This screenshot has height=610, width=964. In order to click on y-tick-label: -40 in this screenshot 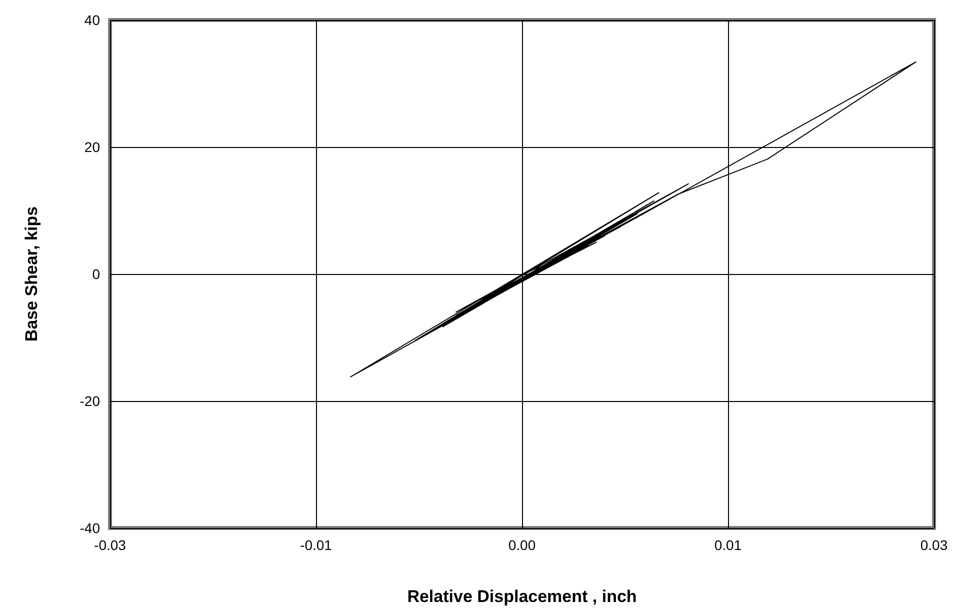, I will do `click(90, 528)`.